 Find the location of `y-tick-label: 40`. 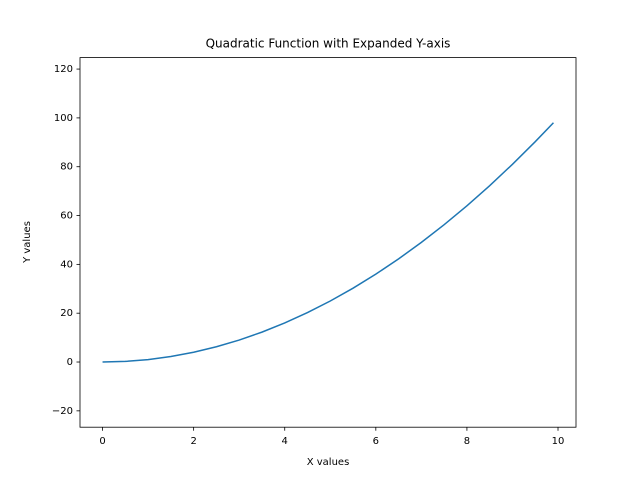

y-tick-label: 40 is located at coordinates (66, 264).